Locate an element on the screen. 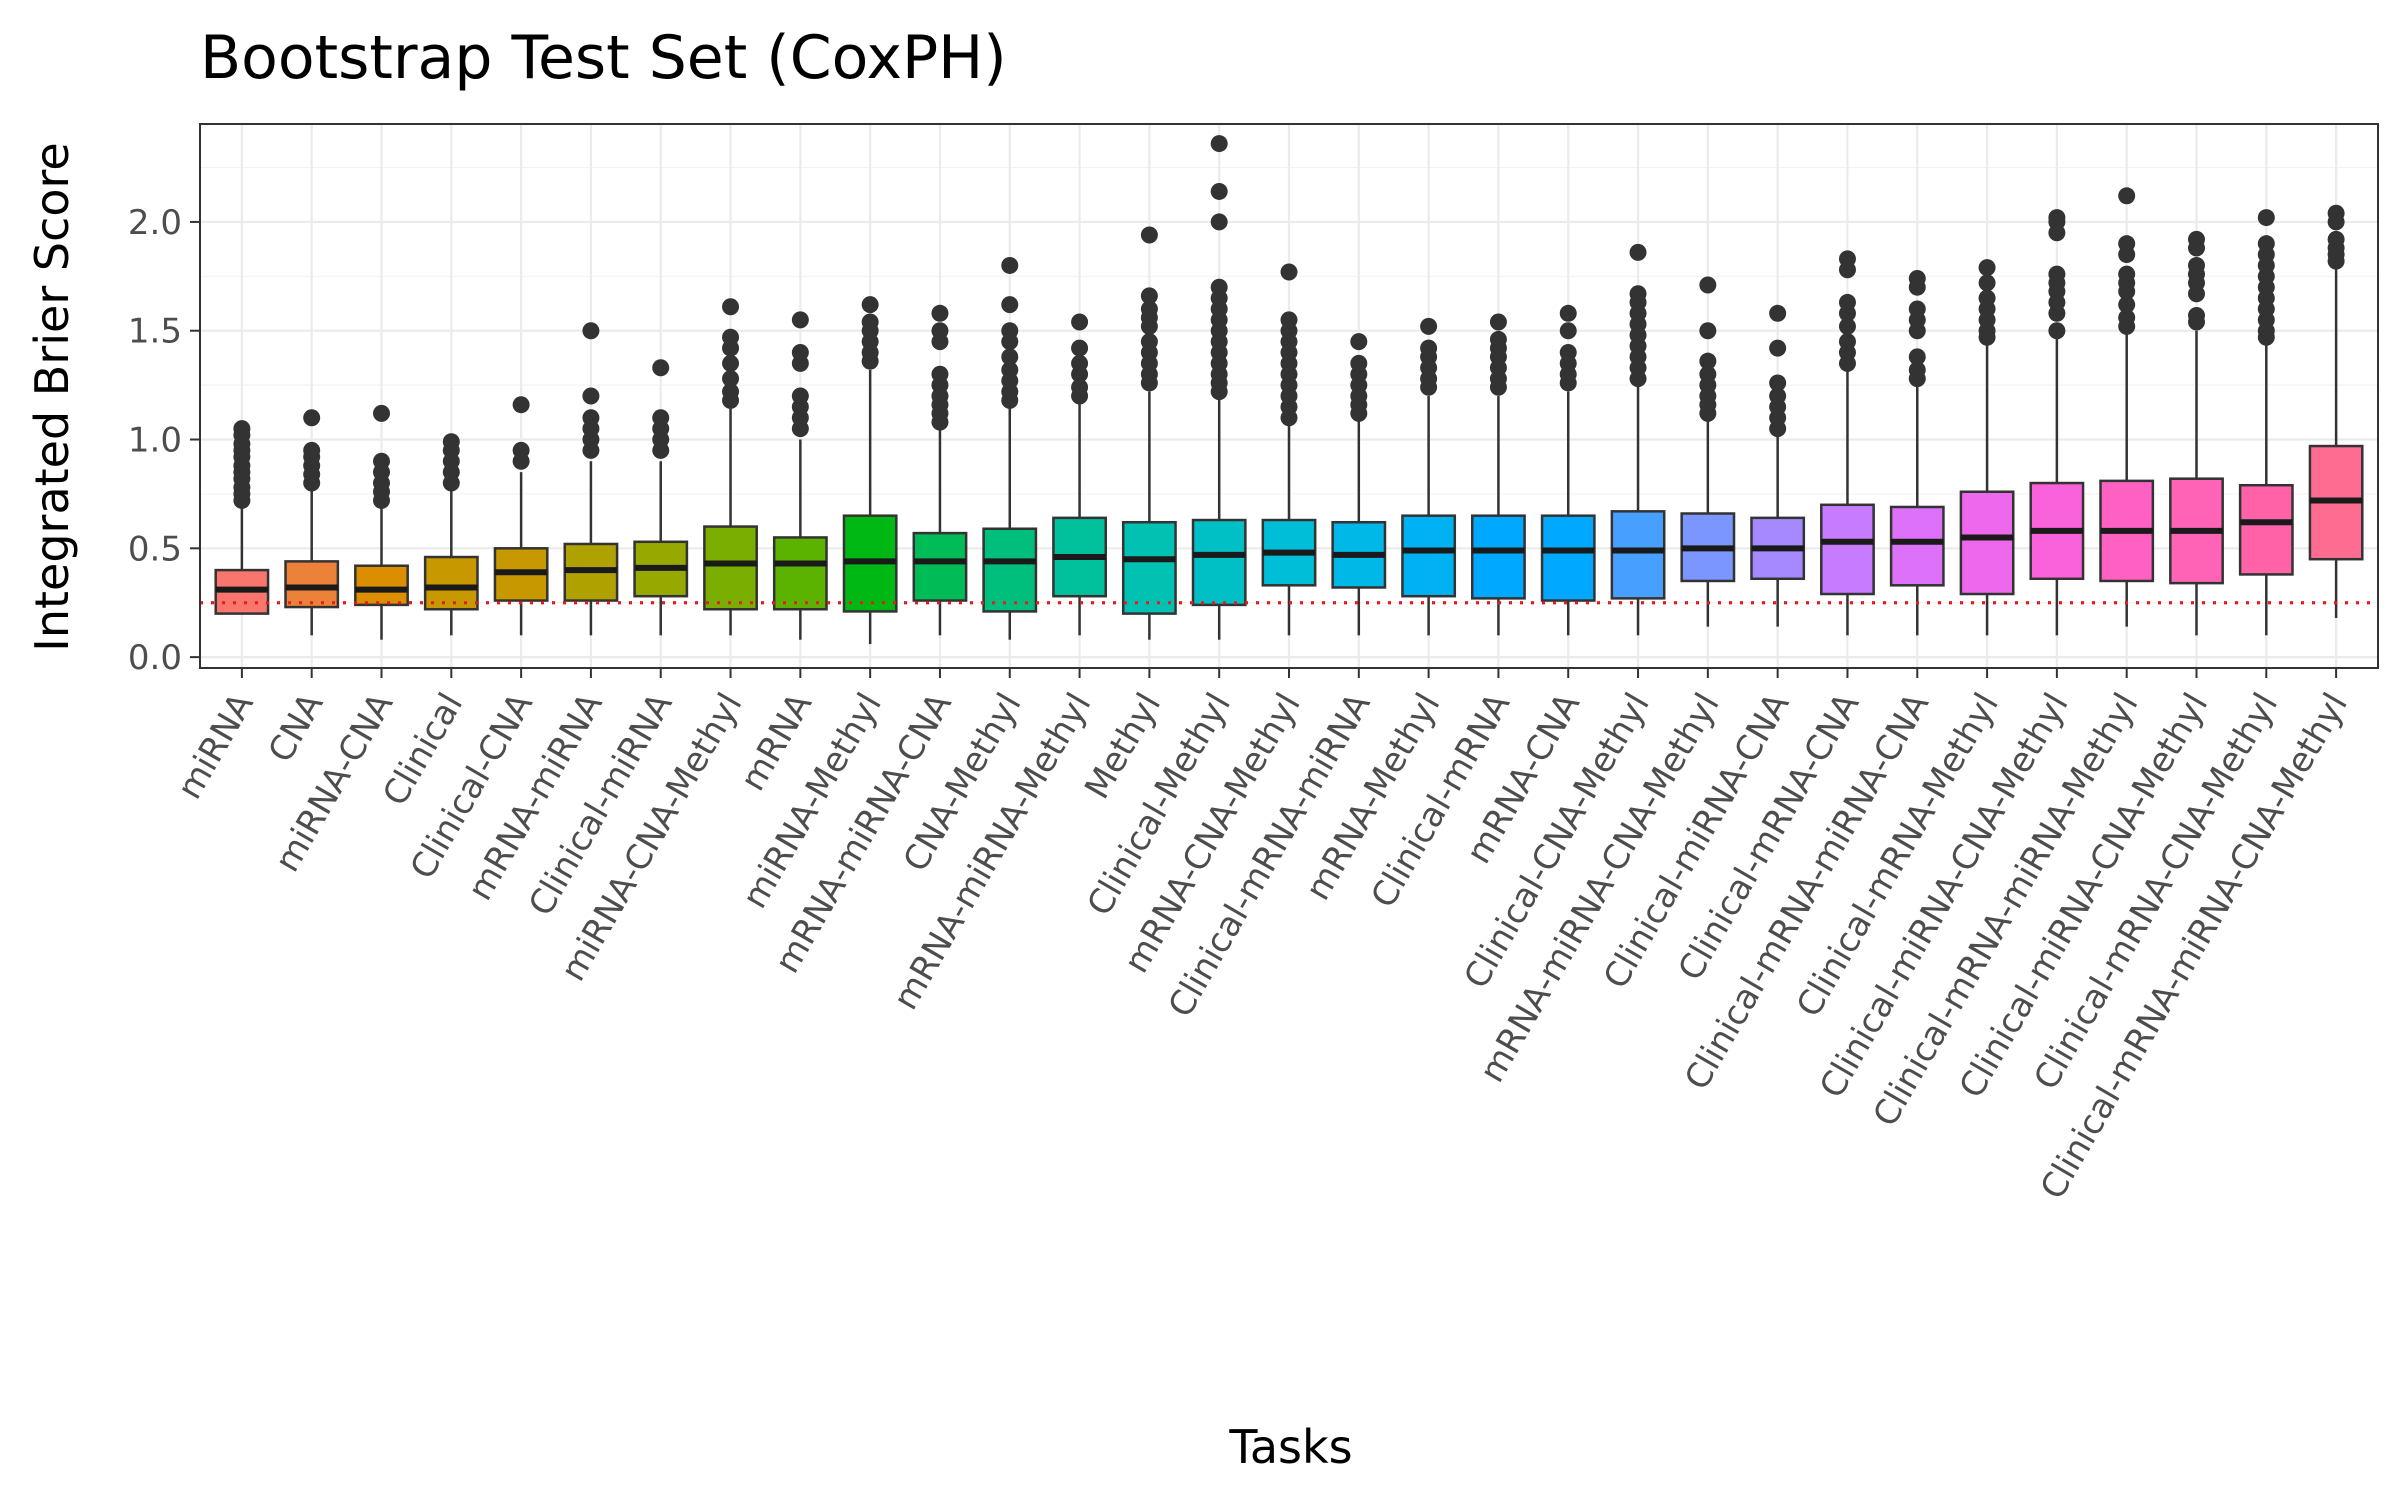 This screenshot has height=1500, width=2400. box-mrna-mirna-cna-methyl is located at coordinates (1708, 451).